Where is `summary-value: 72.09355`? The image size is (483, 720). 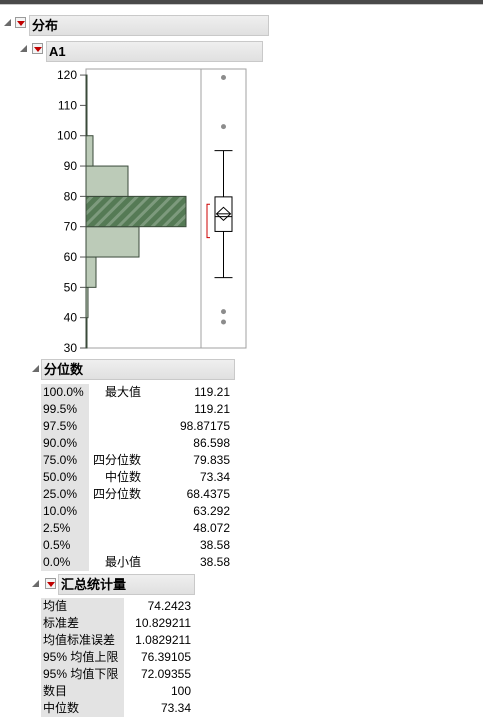 summary-value: 72.09355 is located at coordinates (165, 674).